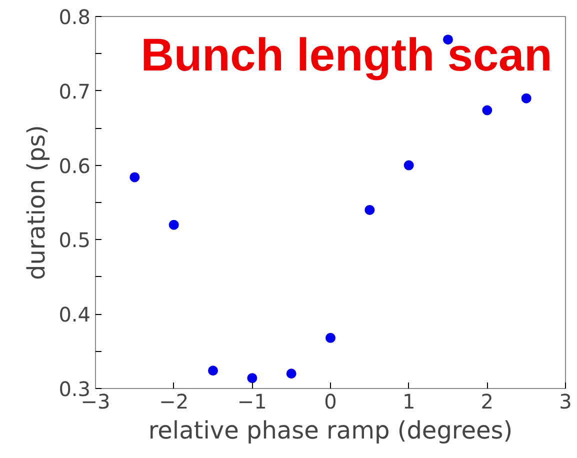 Image resolution: width=577 pixels, height=458 pixels. I want to click on x-tick-label: −2, so click(174, 402).